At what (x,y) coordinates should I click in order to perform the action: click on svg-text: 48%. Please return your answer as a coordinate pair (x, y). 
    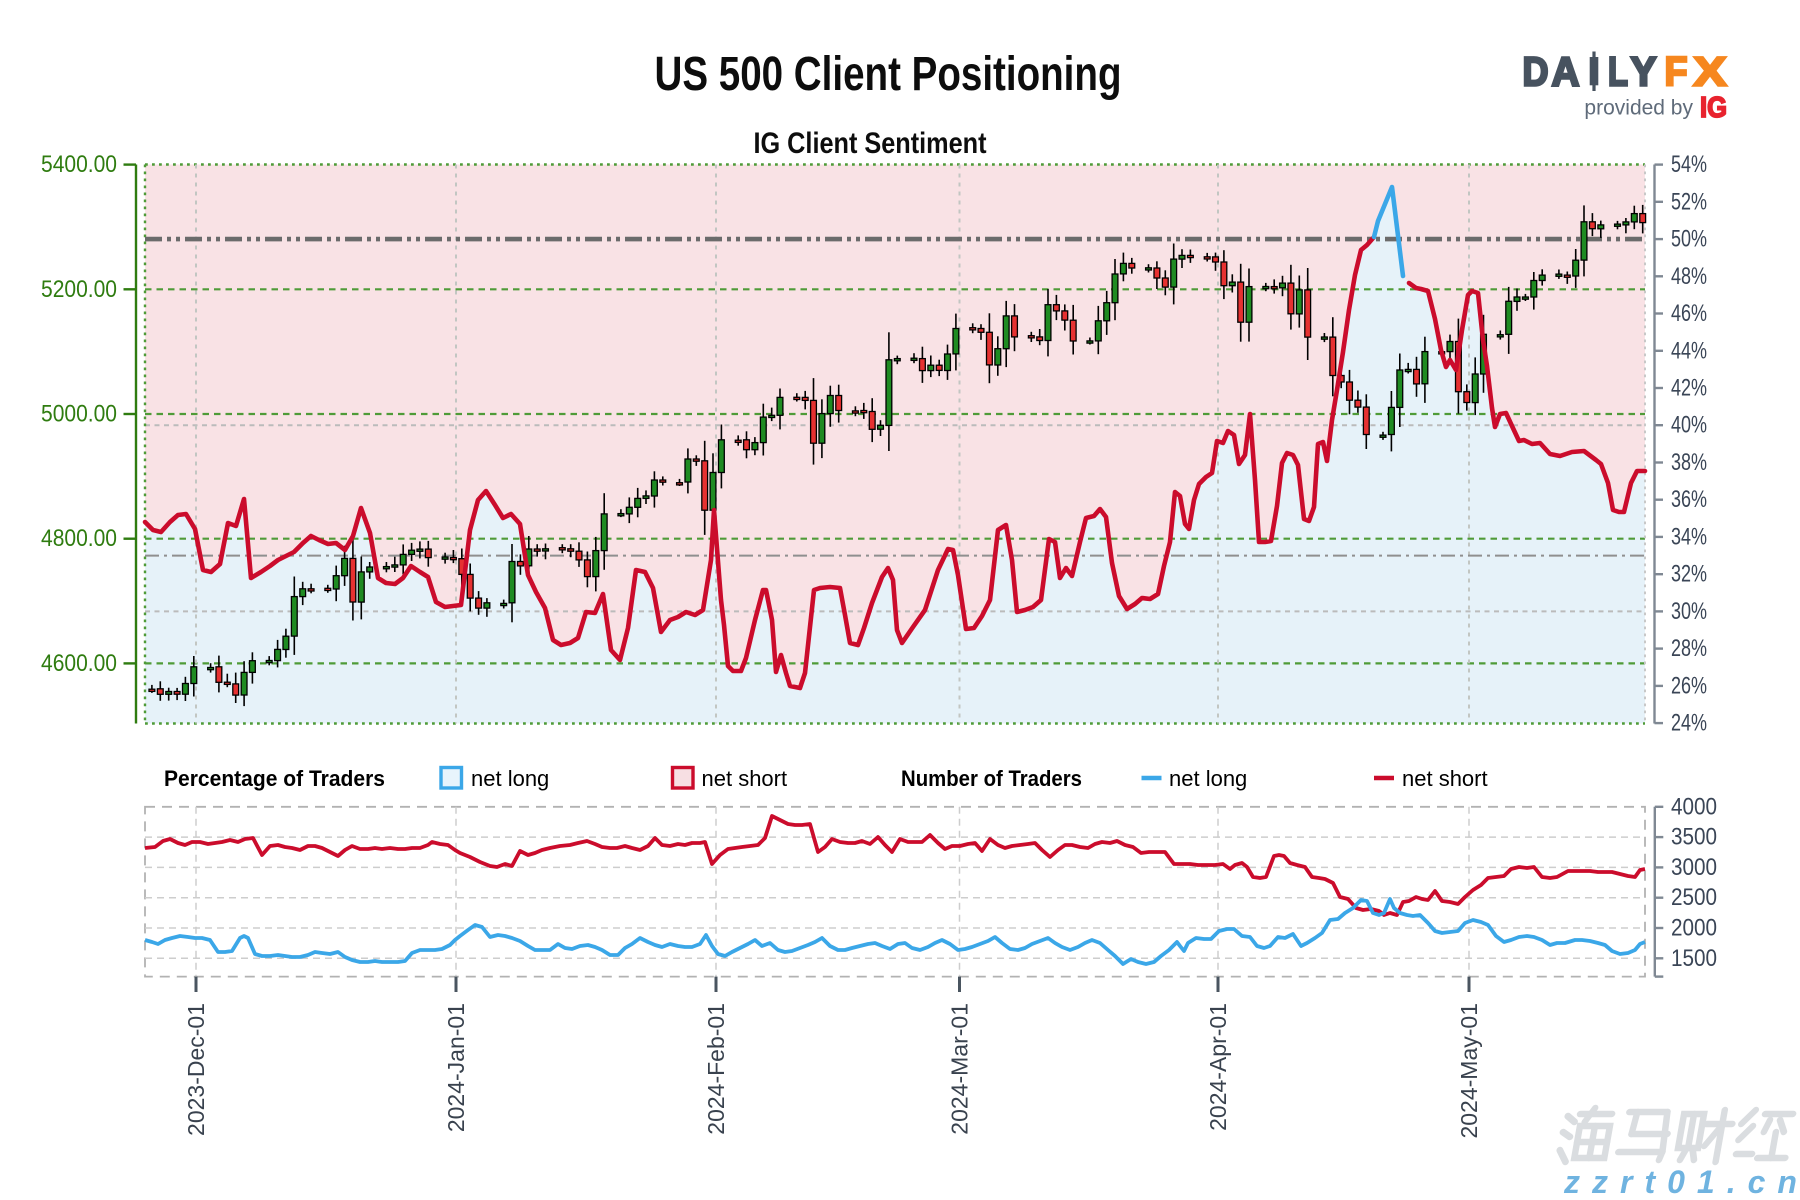
    Looking at the image, I should click on (1689, 276).